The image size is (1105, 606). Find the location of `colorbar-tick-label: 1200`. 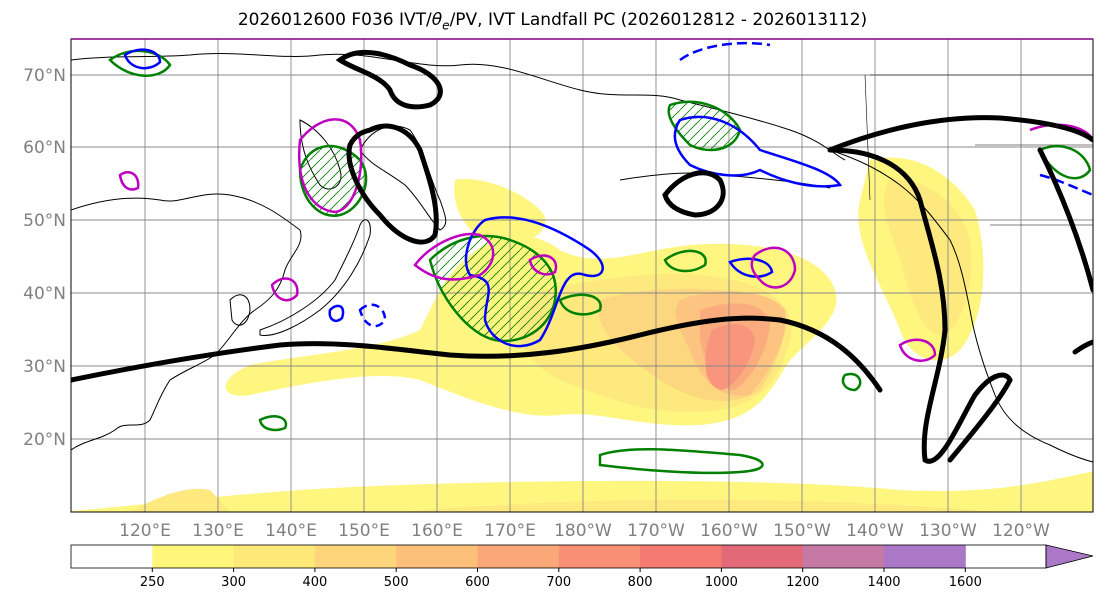

colorbar-tick-label: 1200 is located at coordinates (802, 582).